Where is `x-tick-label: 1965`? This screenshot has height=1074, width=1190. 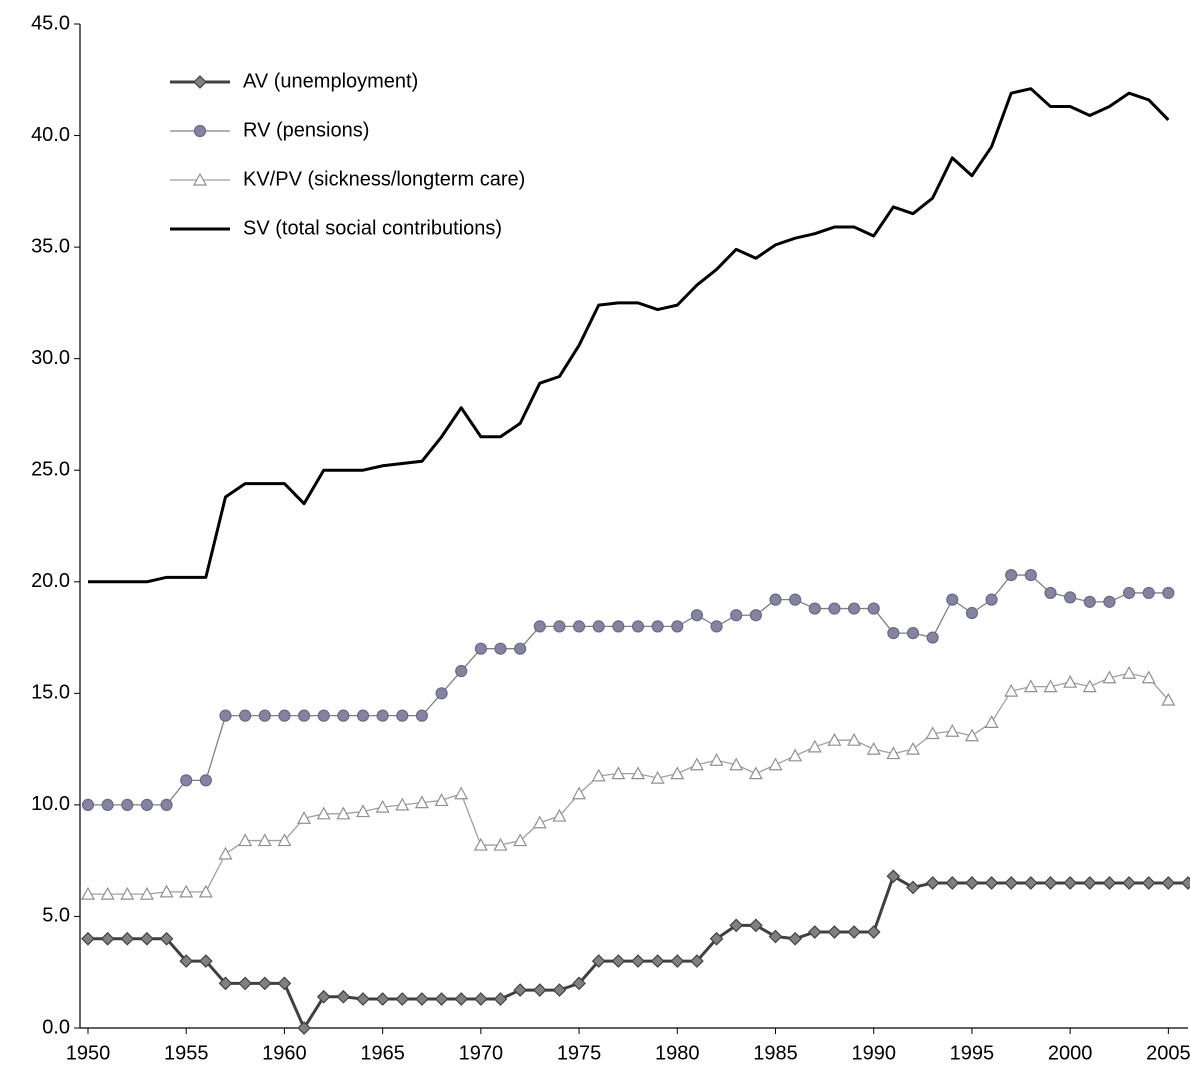 x-tick-label: 1965 is located at coordinates (382, 1053).